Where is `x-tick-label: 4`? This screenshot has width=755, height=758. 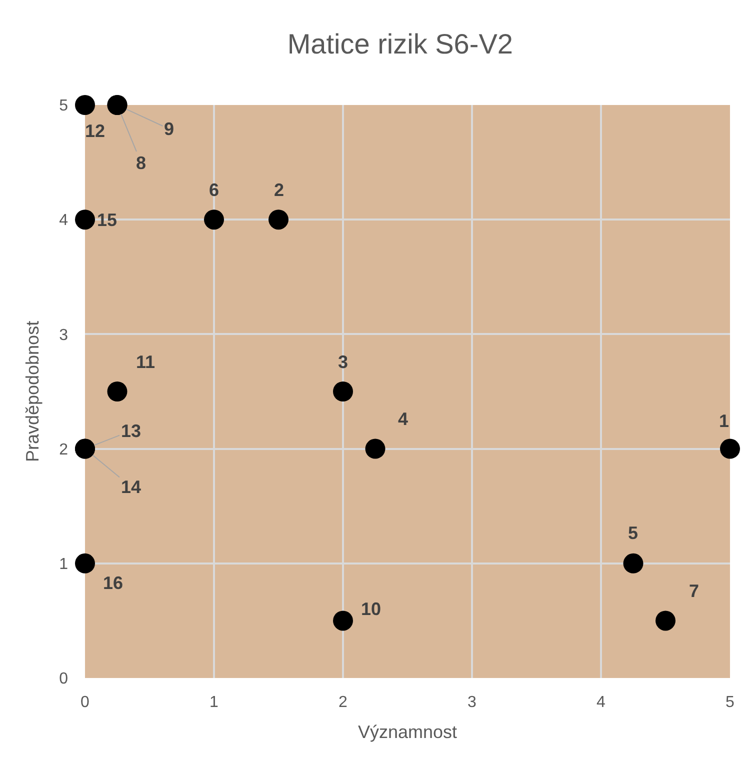
x-tick-label: 4 is located at coordinates (601, 702).